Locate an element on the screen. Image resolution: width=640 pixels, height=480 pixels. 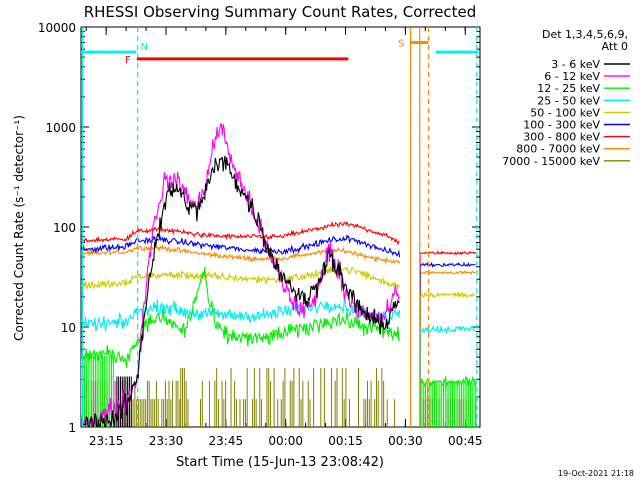
y-tick-label: 10000 is located at coordinates (57, 28).